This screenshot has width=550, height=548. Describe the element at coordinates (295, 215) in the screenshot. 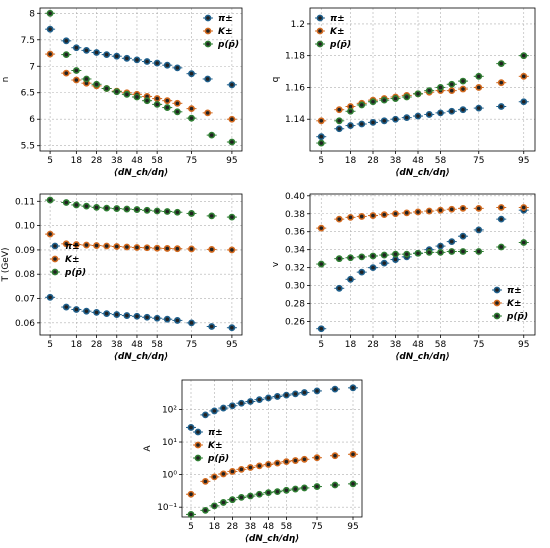

I see `y-tick-label: 0.38` at that location.